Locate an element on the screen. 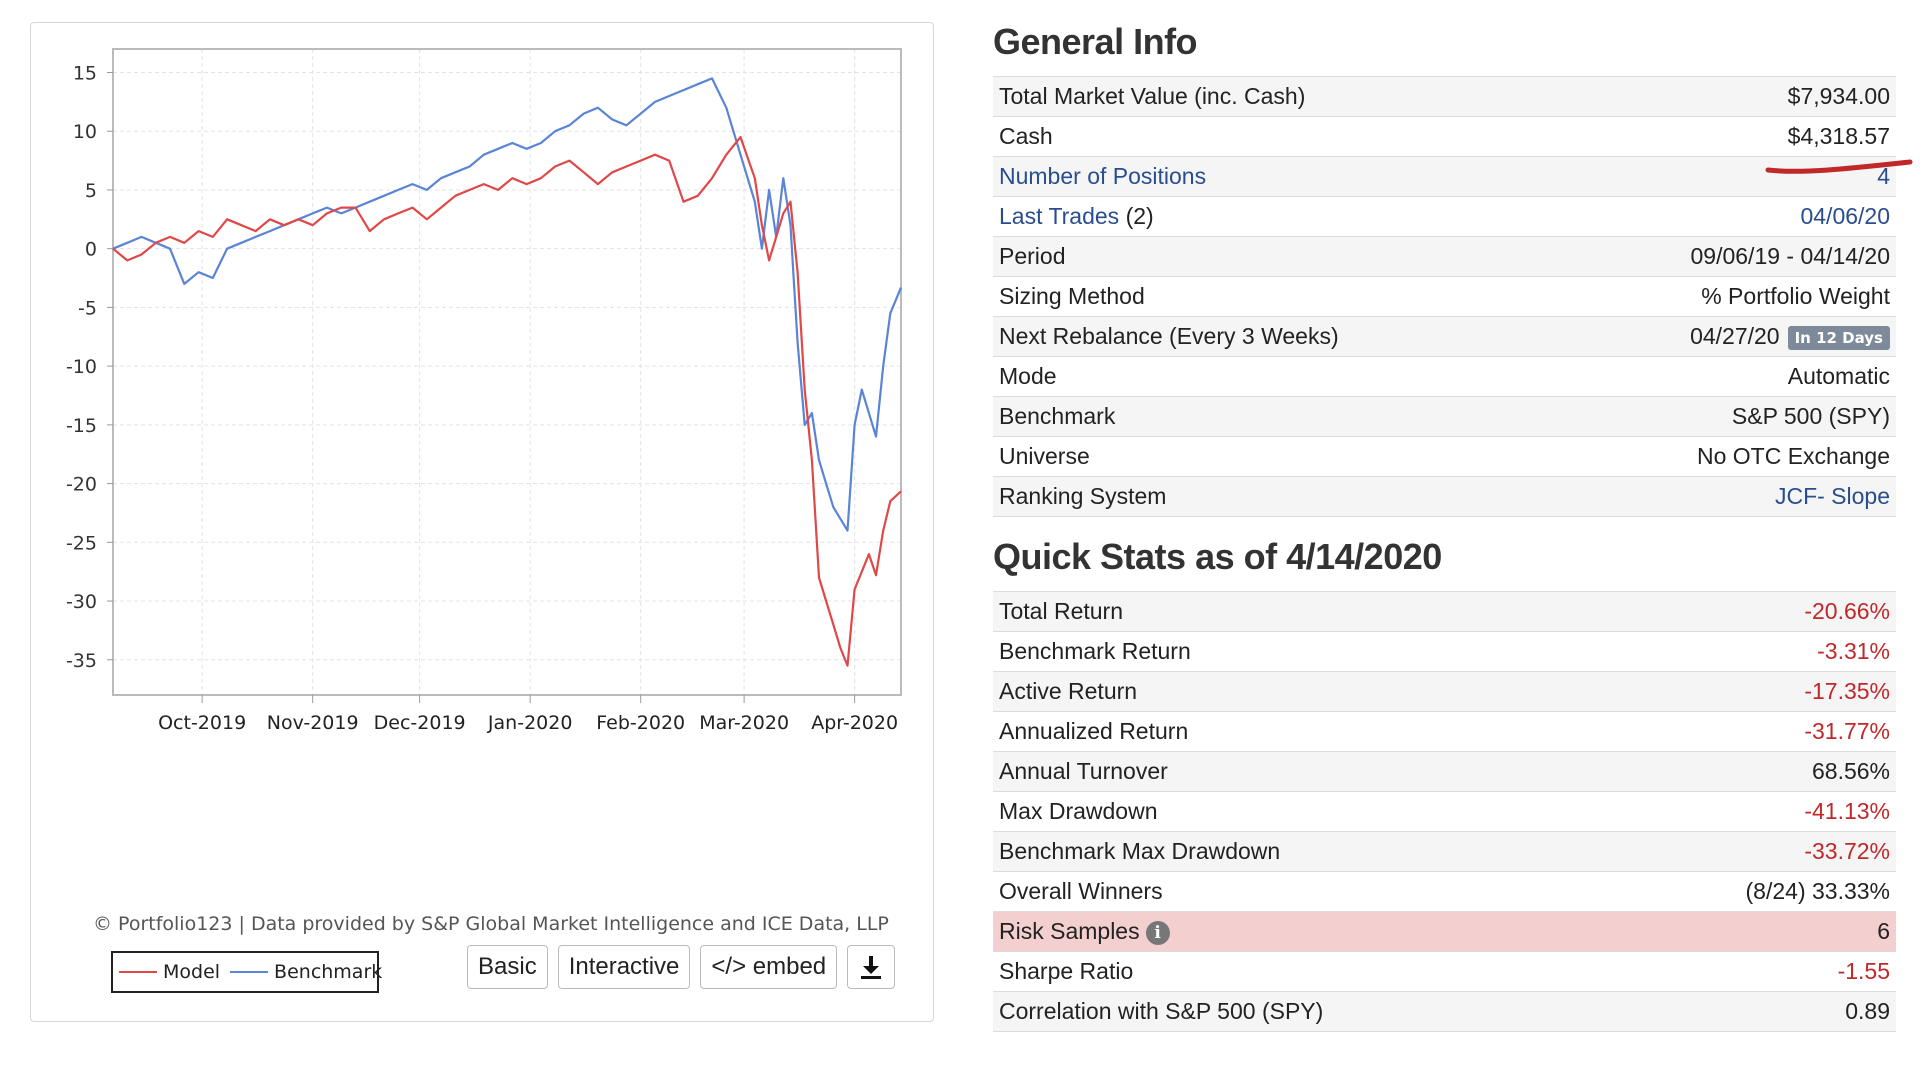 Image resolution: width=1920 pixels, height=1074 pixels. x-tick-label: Jan-2020 is located at coordinates (530, 723).